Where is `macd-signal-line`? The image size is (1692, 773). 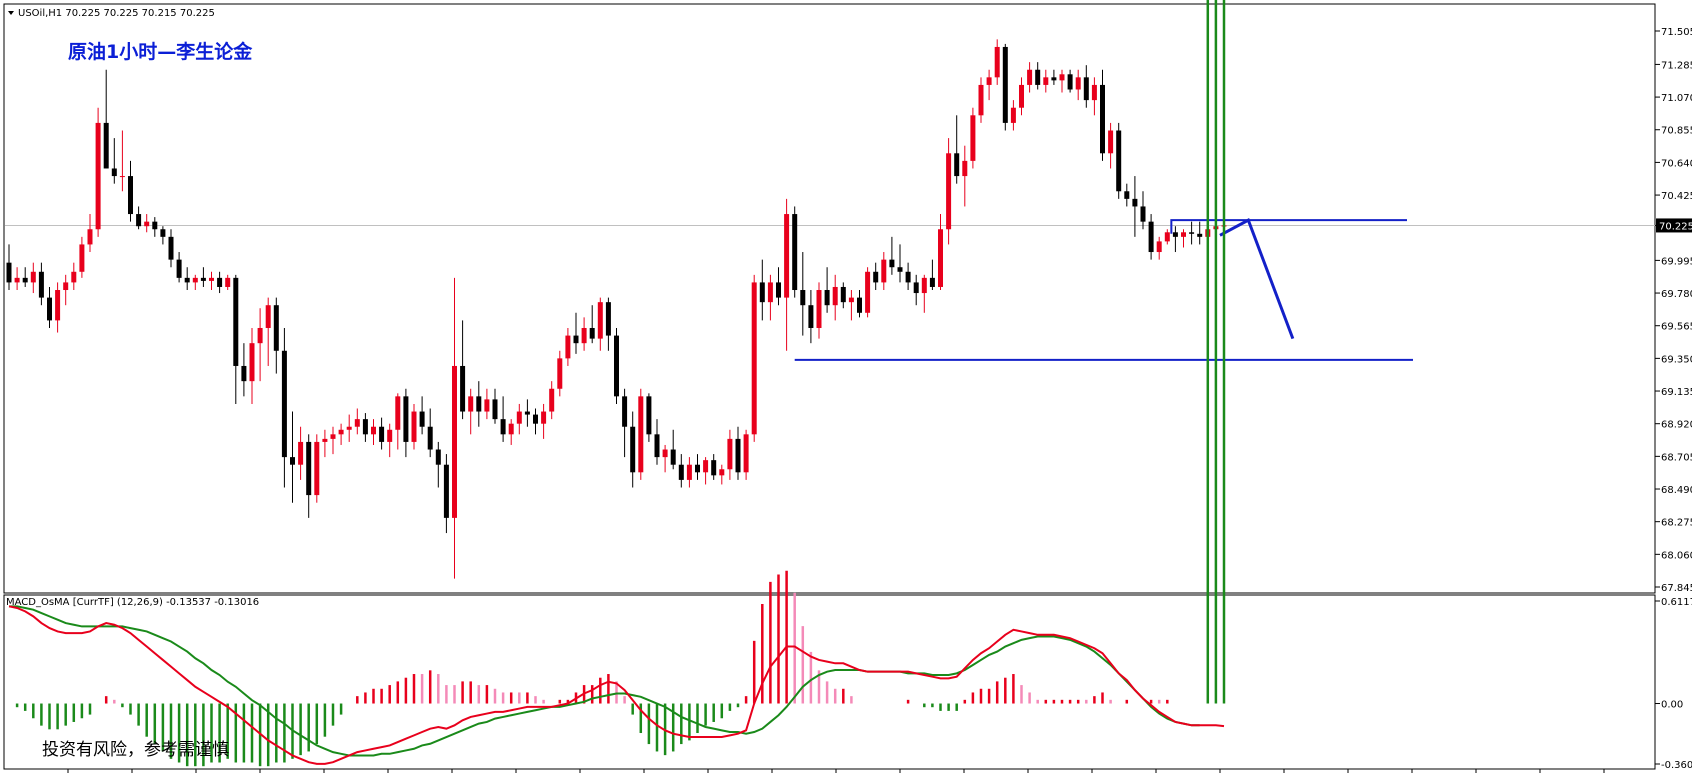
macd-signal-line is located at coordinates (604, 681).